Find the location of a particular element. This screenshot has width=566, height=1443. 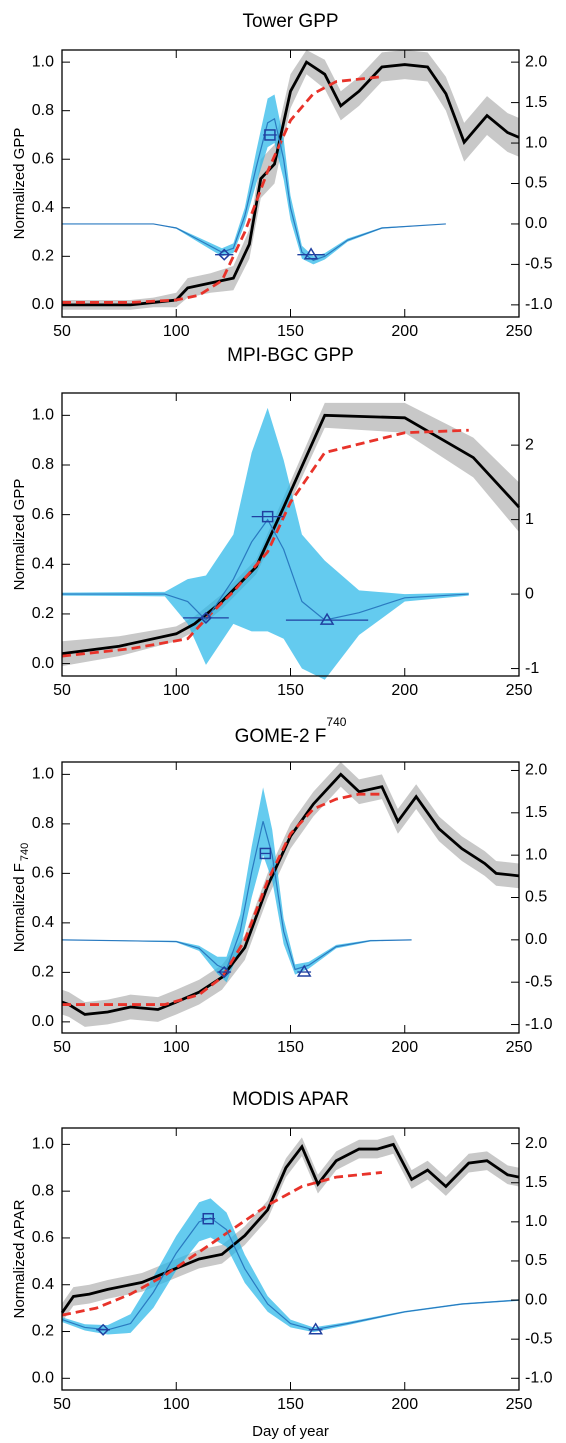

title-text: MODIS APAR is located at coordinates (290, 1099).